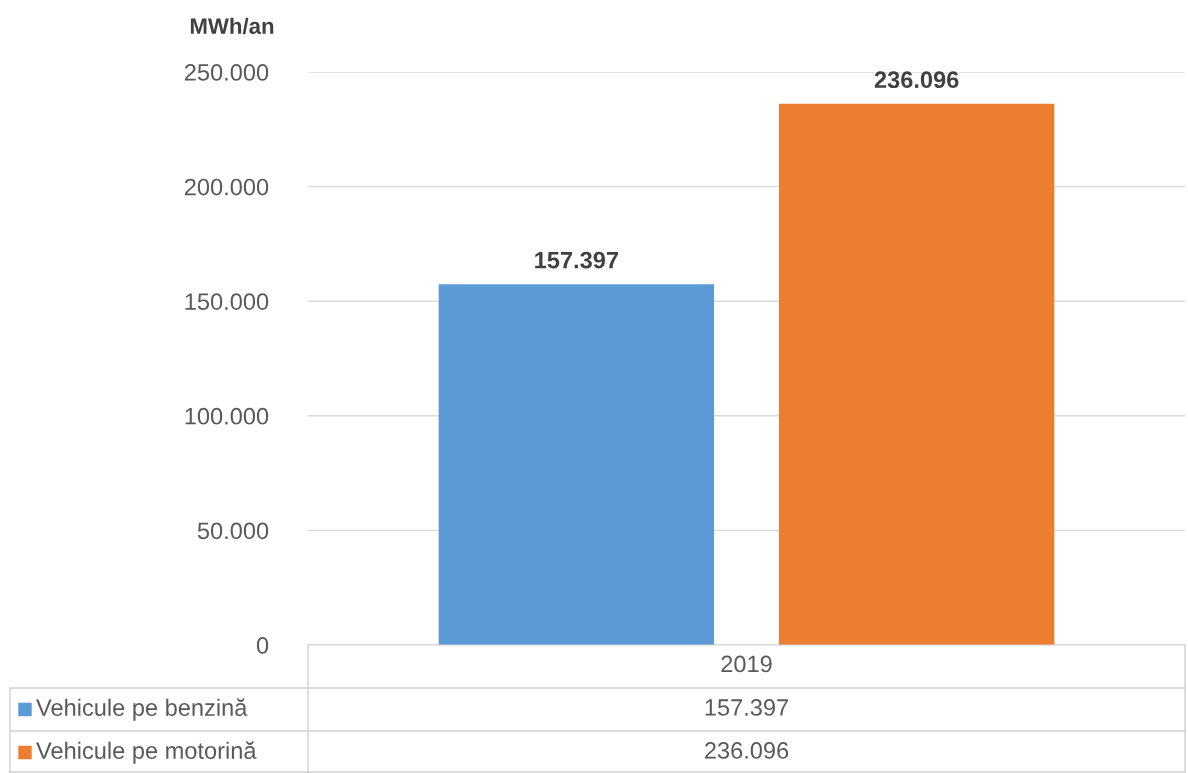 This screenshot has width=1188, height=773. Describe the element at coordinates (226, 187) in the screenshot. I see `y-tick-label: 200.000` at that location.